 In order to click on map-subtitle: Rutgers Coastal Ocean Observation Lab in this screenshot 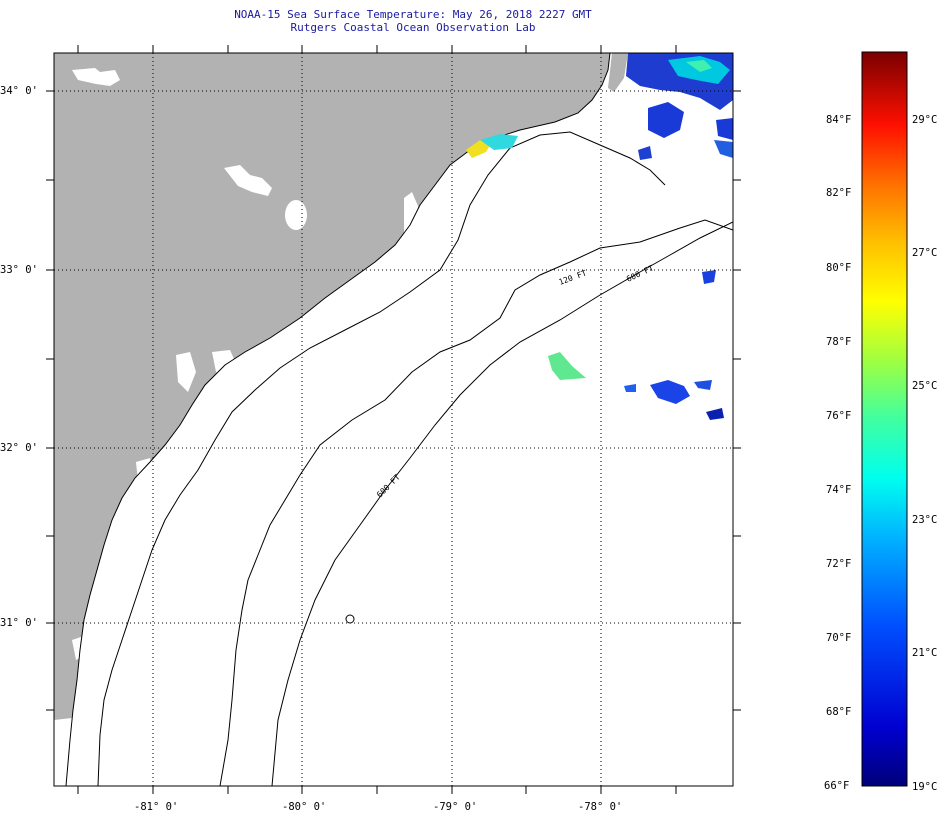, I will do `click(413, 27)`.